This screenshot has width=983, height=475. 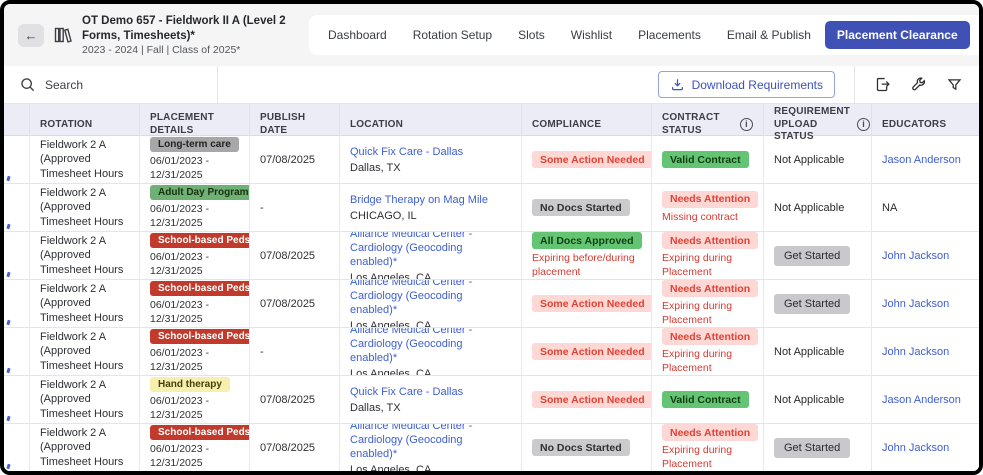 What do you see at coordinates (925, 207) in the screenshot?
I see `educator-cell: NA` at bounding box center [925, 207].